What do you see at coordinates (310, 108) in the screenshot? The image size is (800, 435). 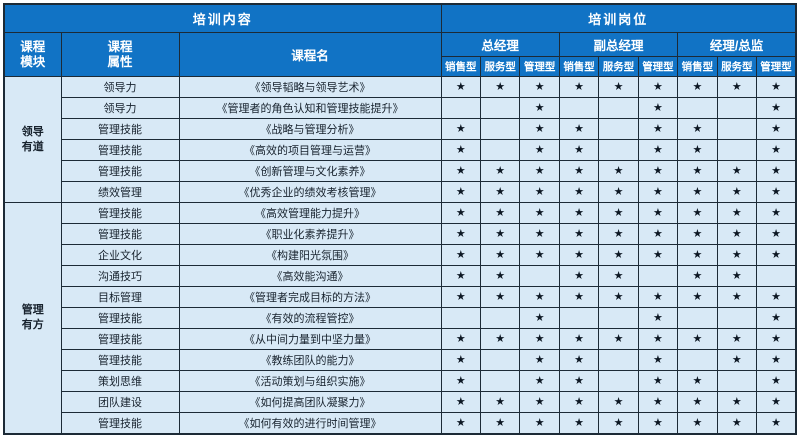 I see `course-name-cell: 《管理者的角色认知和管理技能提升》` at bounding box center [310, 108].